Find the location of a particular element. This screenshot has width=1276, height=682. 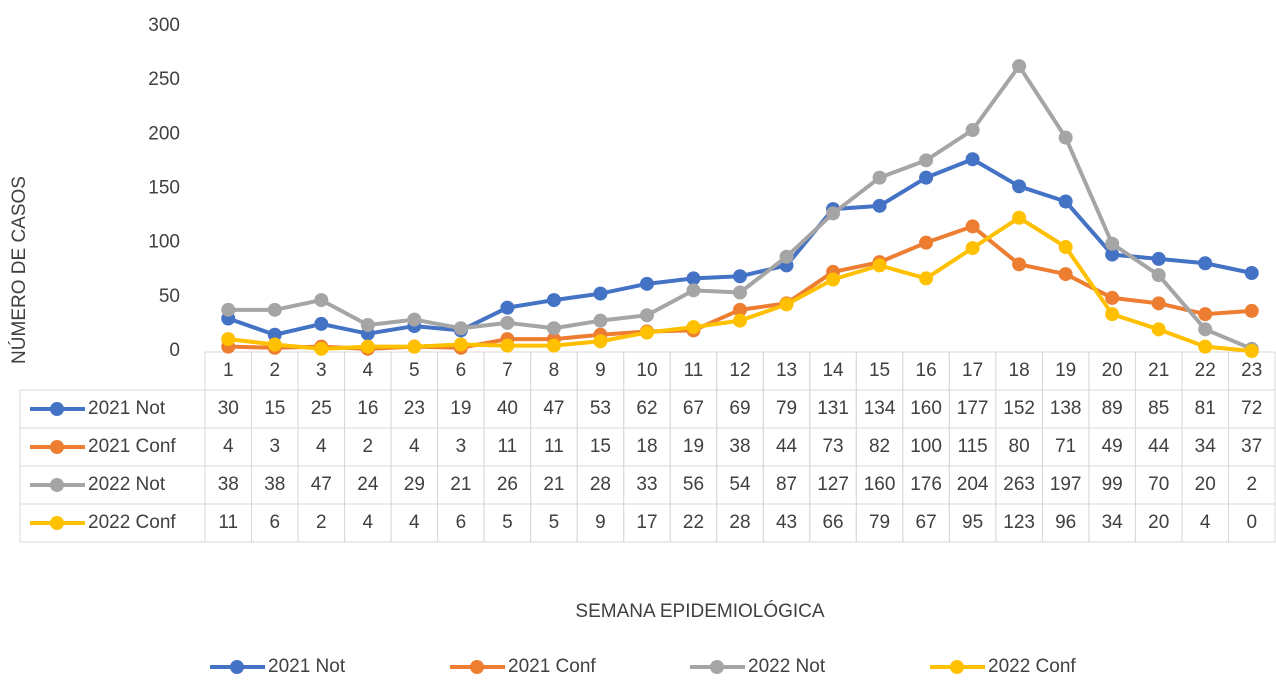

table-value: 72 is located at coordinates (1251, 408).